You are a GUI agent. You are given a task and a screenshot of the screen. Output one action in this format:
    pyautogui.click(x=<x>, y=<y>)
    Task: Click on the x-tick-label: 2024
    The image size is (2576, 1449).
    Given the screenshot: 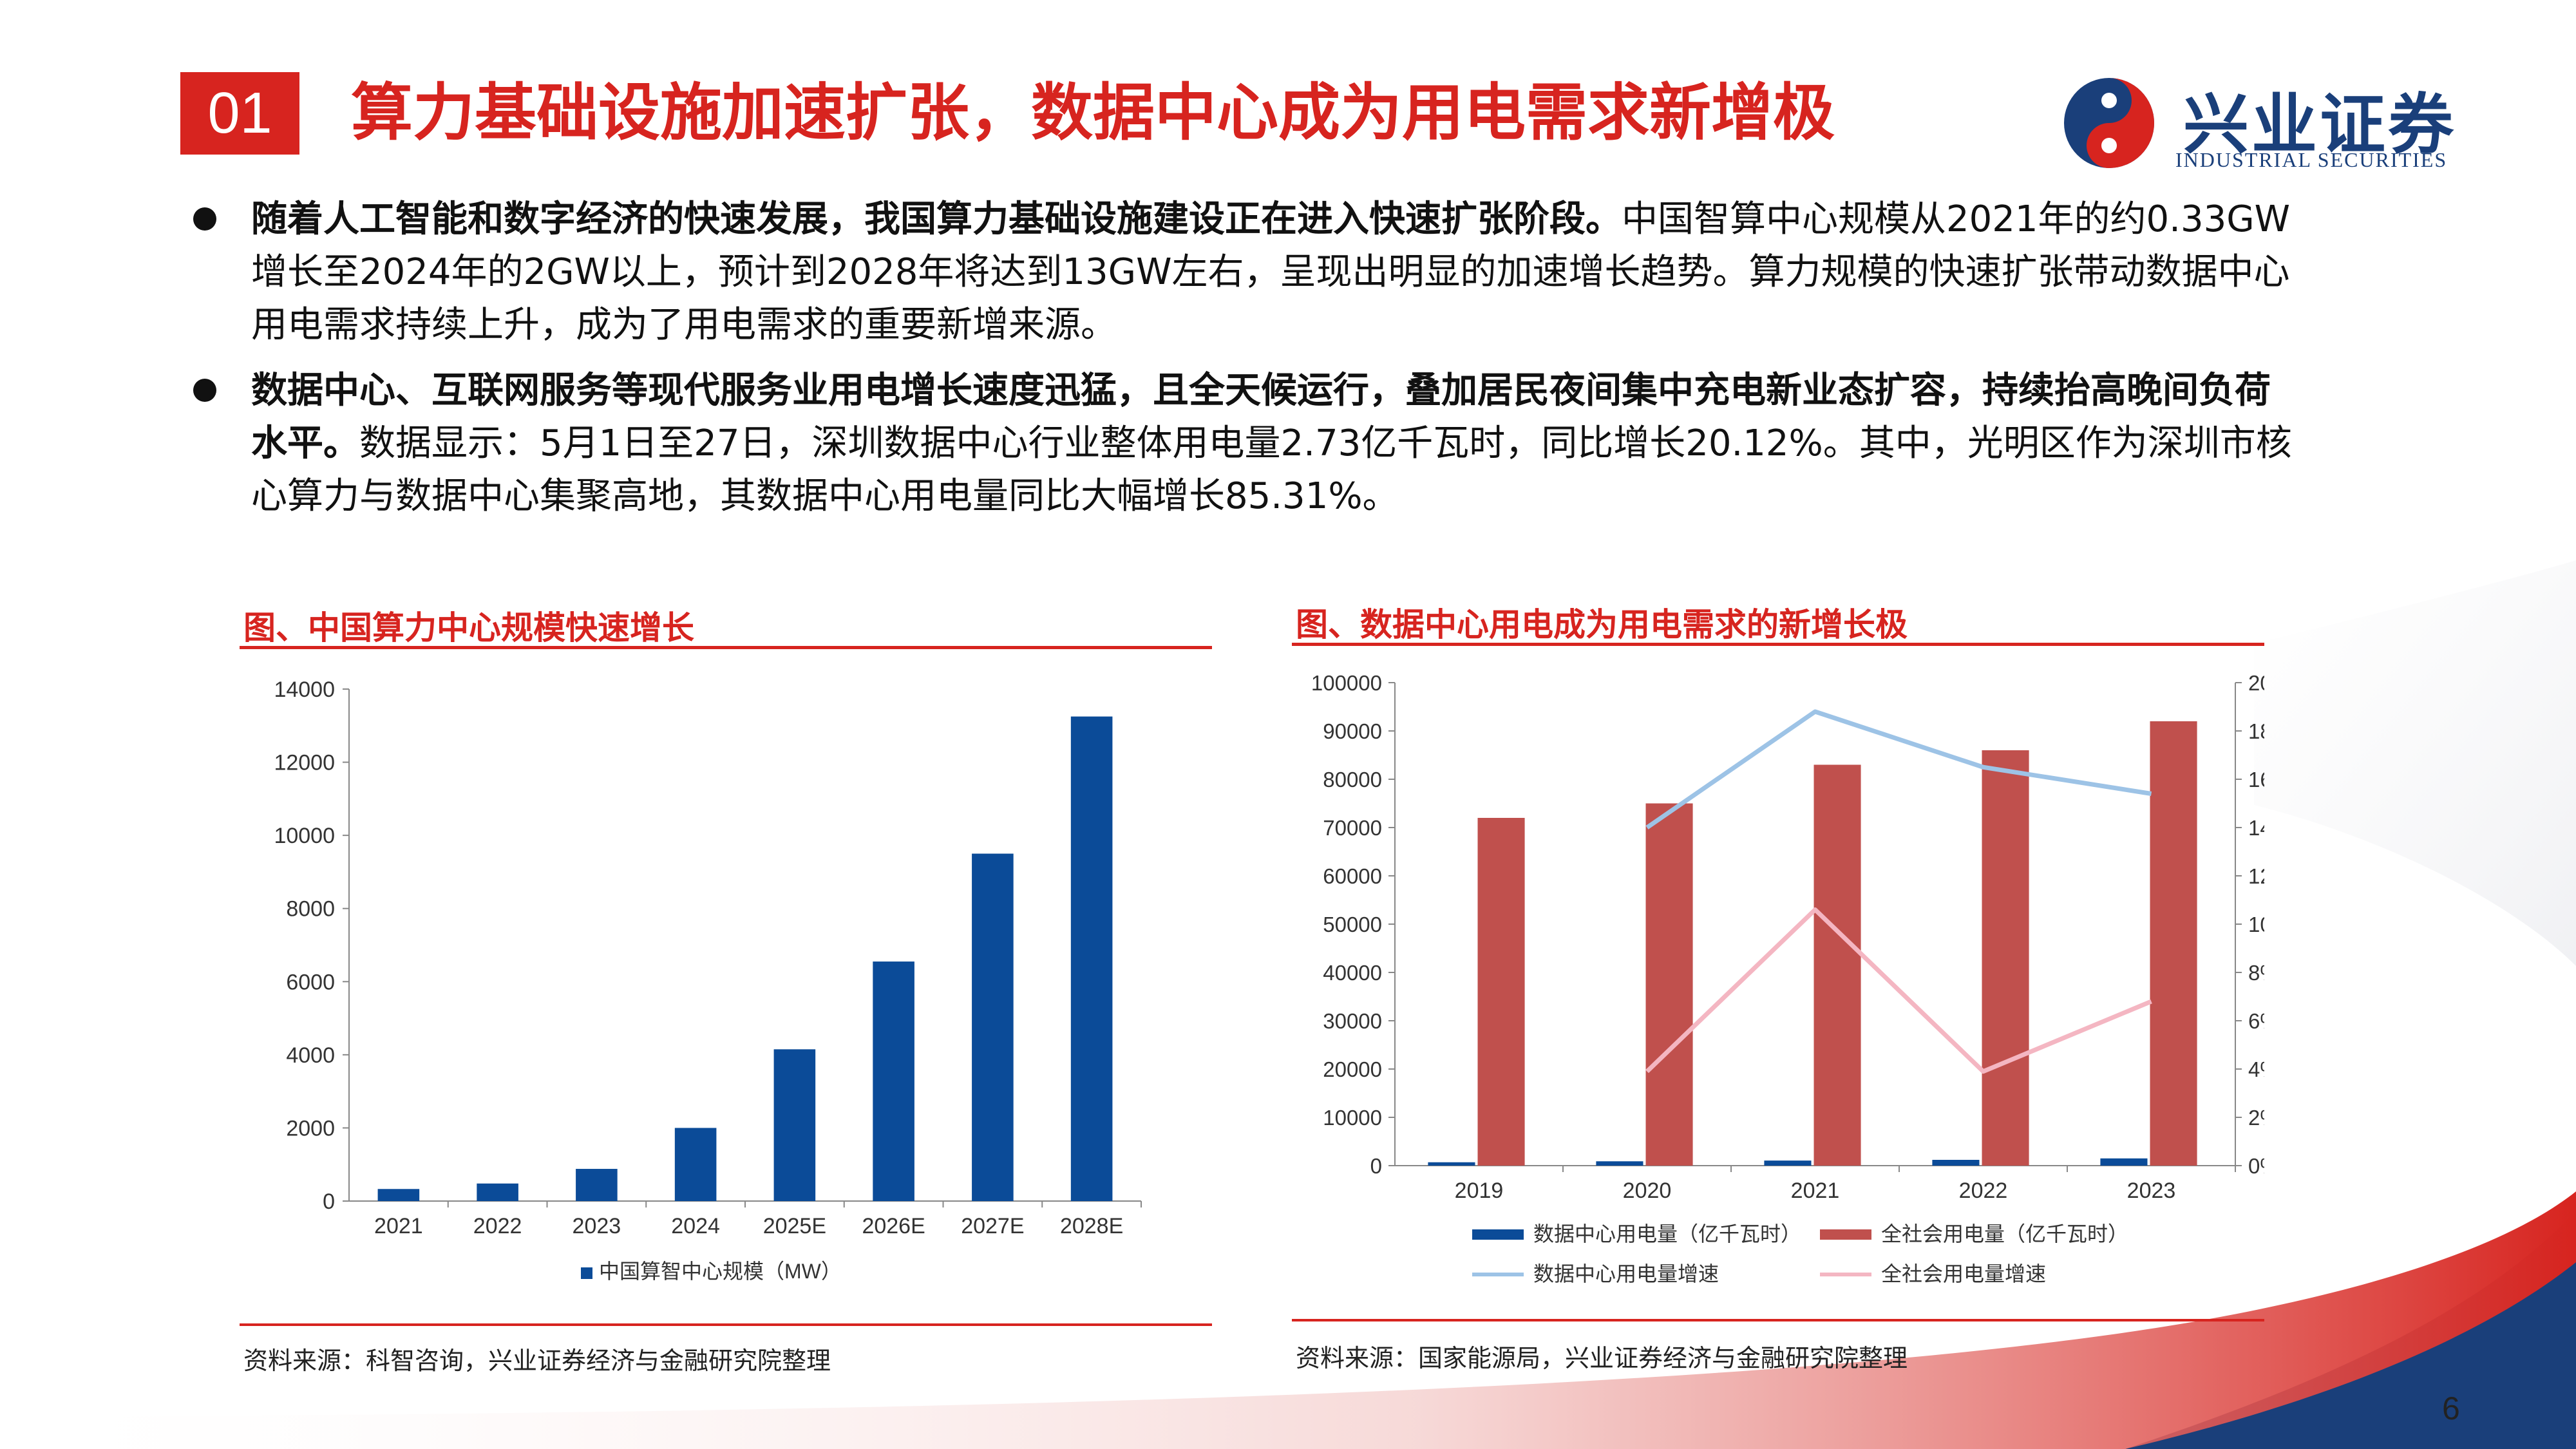 What is the action you would take?
    pyautogui.click(x=695, y=1226)
    